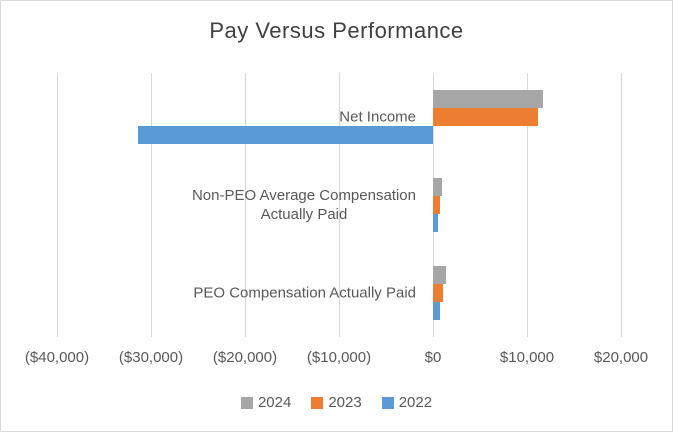  What do you see at coordinates (57, 357) in the screenshot?
I see `x-axis-tick-label: ($40,000)` at bounding box center [57, 357].